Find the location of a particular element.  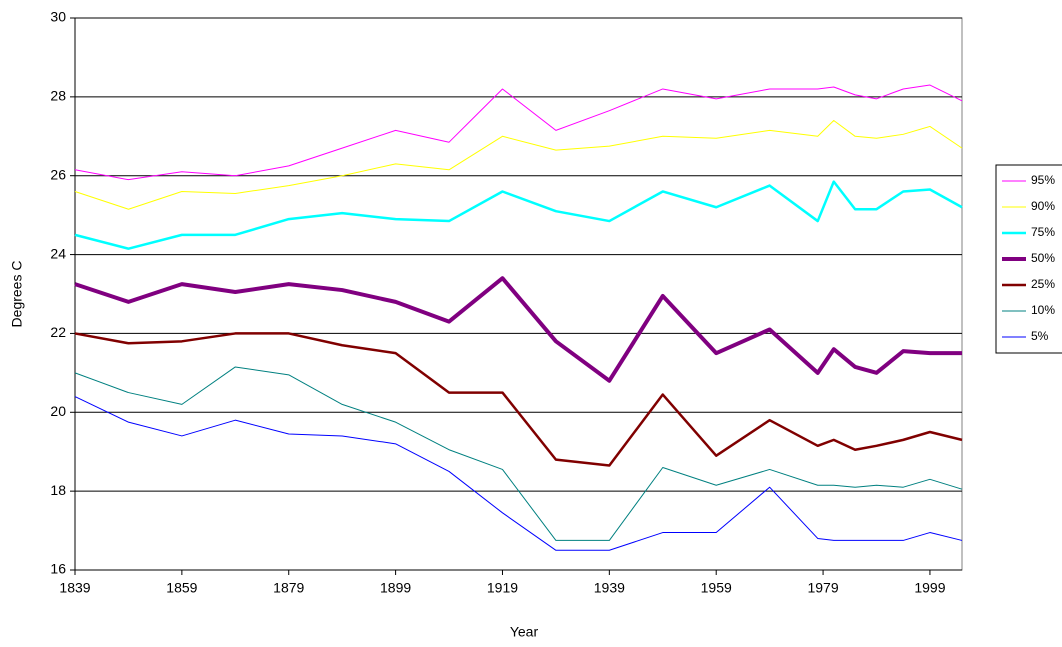

legend-label: 10% is located at coordinates (1043, 310).